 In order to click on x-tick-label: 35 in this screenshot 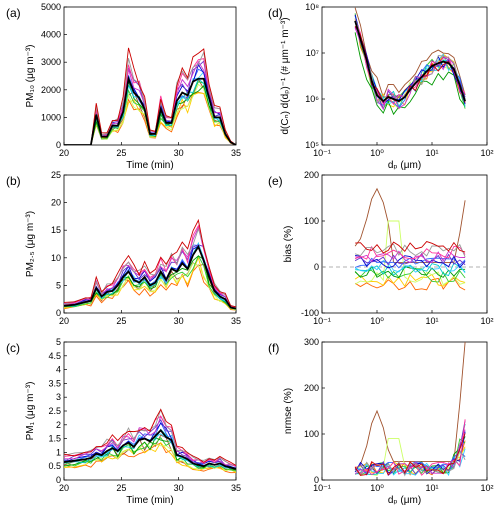, I will do `click(236, 488)`.